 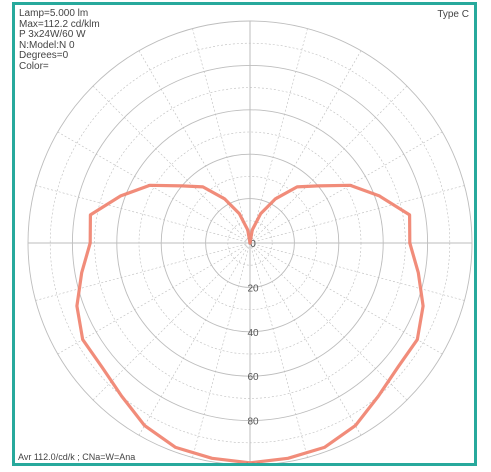 I want to click on r-tick-label: 20, so click(x=253, y=288).